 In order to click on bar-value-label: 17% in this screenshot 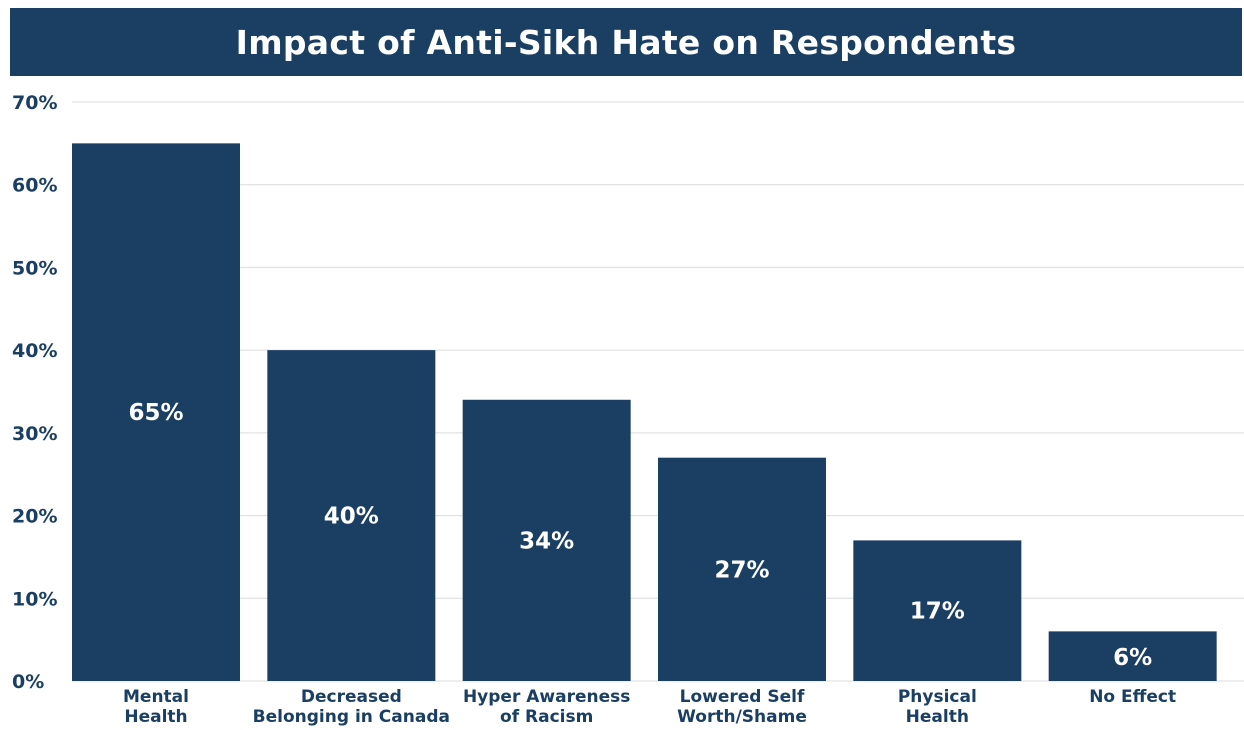, I will do `click(937, 612)`.